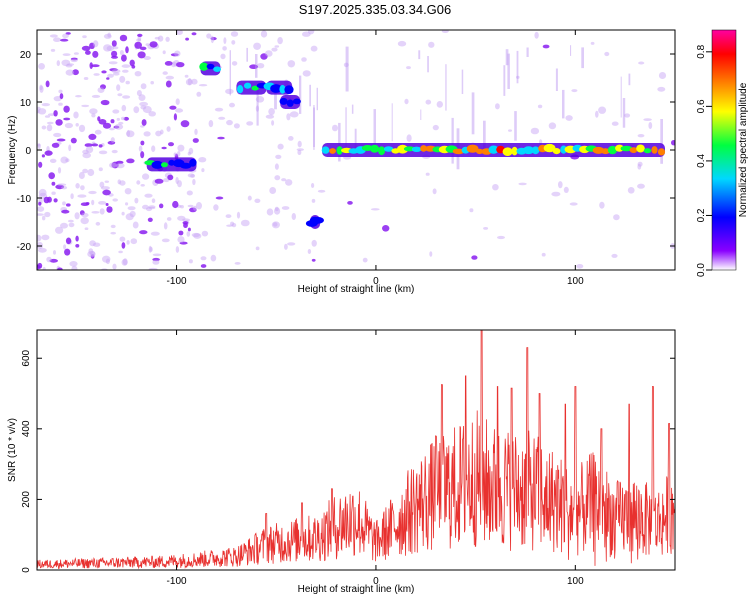 The image size is (750, 600). What do you see at coordinates (26, 55) in the screenshot?
I see `y-tick-label: 20` at bounding box center [26, 55].